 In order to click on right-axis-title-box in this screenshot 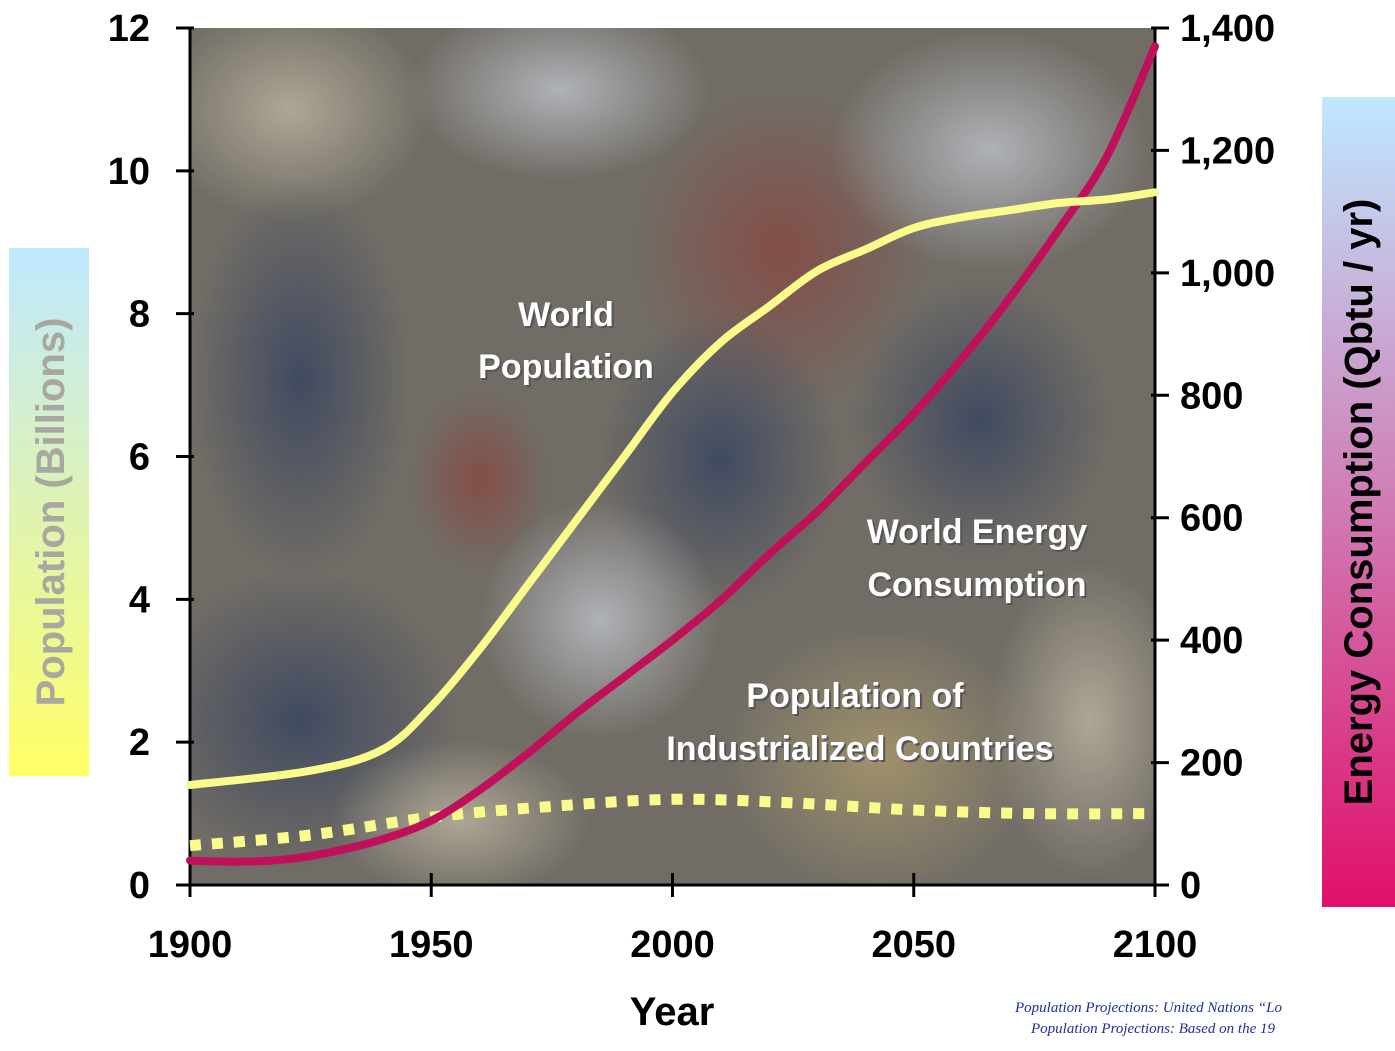, I will do `click(1358, 502)`.